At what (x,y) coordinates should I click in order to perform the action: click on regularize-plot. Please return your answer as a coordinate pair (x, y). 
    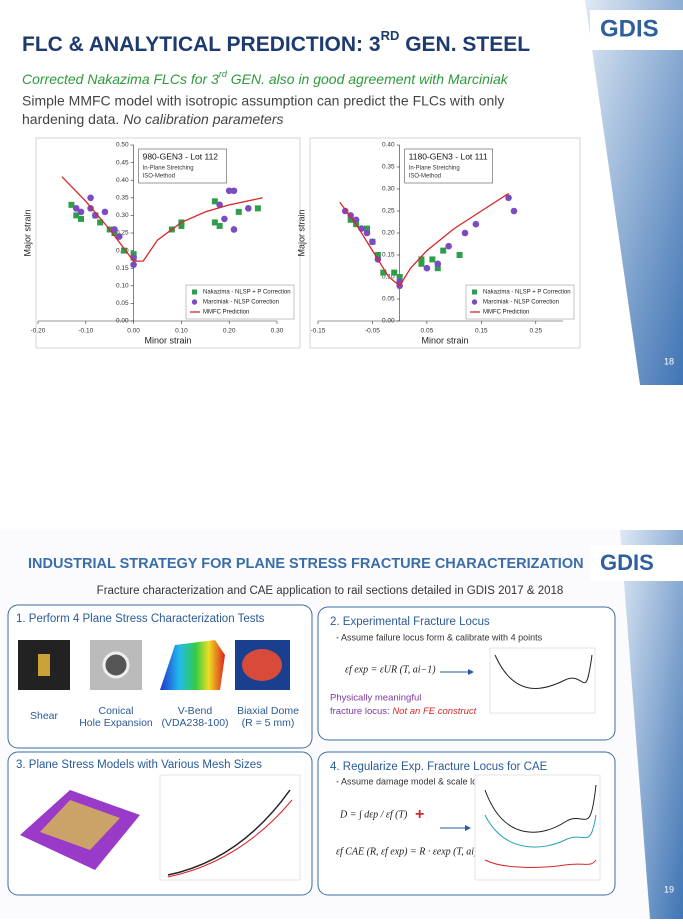
    Looking at the image, I should click on (537, 827).